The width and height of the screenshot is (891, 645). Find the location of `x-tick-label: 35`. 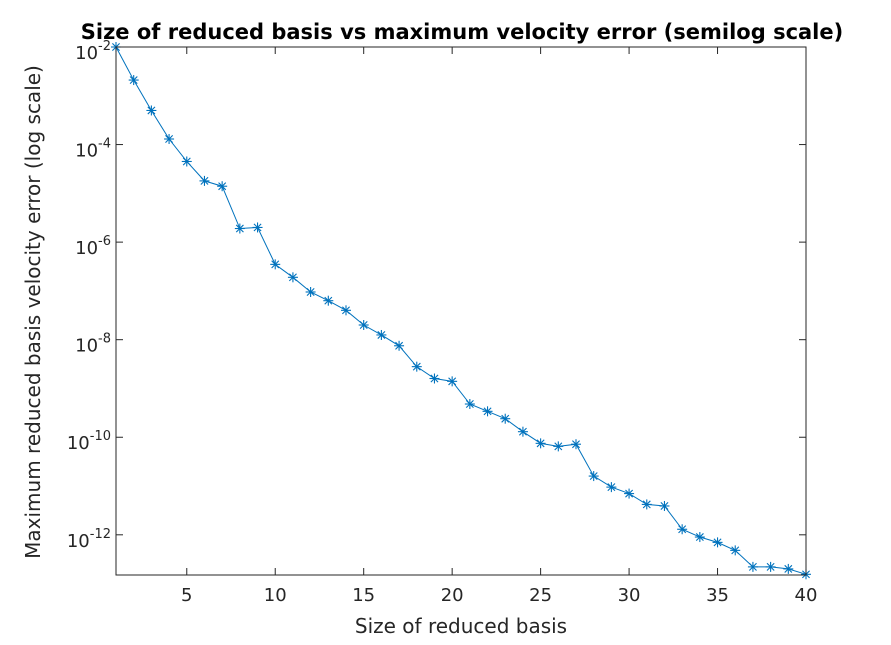

x-tick-label: 35 is located at coordinates (717, 595).